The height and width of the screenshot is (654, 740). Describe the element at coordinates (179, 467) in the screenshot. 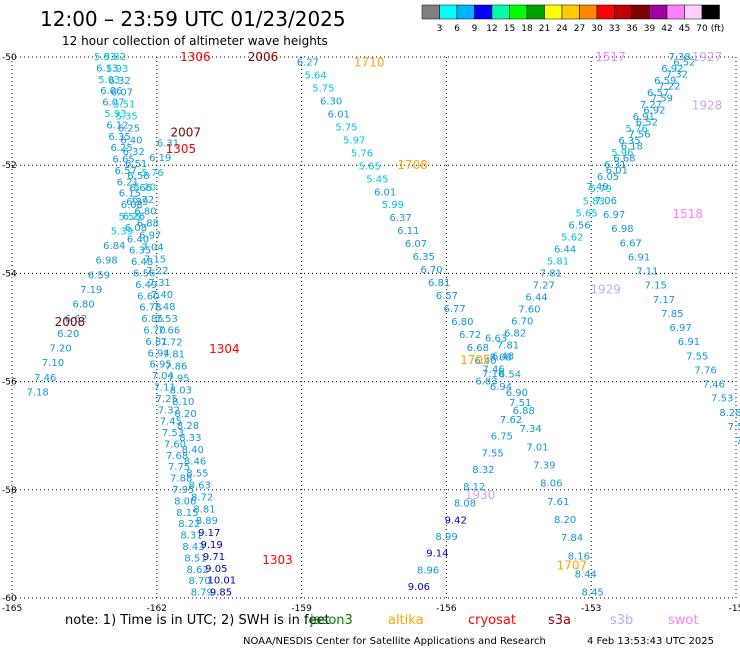

I see `wave-height-value: 7.75` at that location.